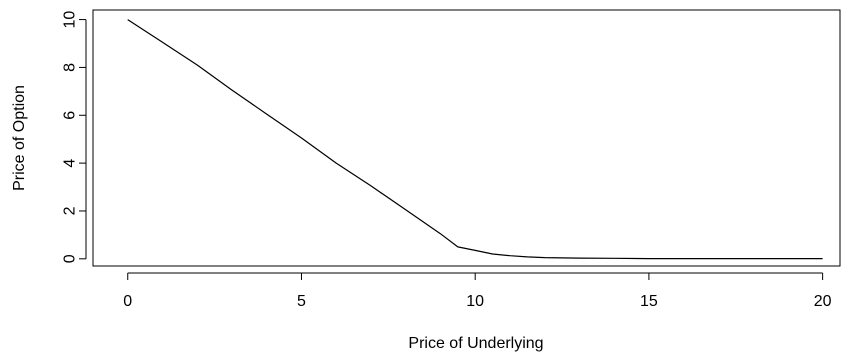  Describe the element at coordinates (70, 163) in the screenshot. I see `y-tick-label: 4` at that location.